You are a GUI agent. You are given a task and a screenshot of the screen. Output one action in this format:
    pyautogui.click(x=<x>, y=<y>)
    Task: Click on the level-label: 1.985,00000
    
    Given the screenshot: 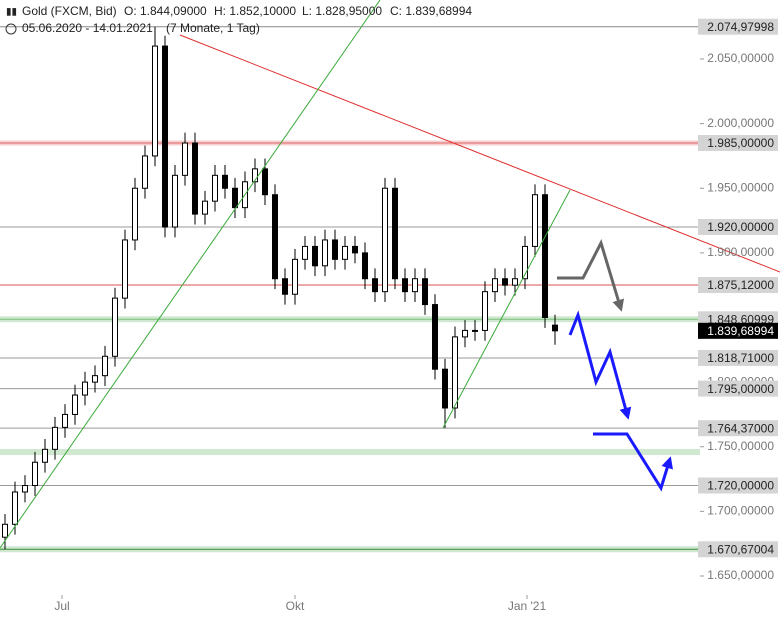 What is the action you would take?
    pyautogui.click(x=740, y=143)
    